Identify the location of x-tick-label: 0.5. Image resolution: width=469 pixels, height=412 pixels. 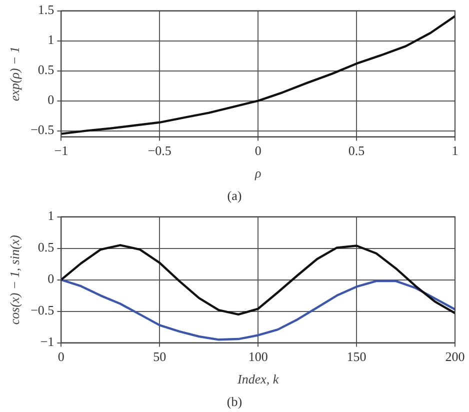
(356, 150).